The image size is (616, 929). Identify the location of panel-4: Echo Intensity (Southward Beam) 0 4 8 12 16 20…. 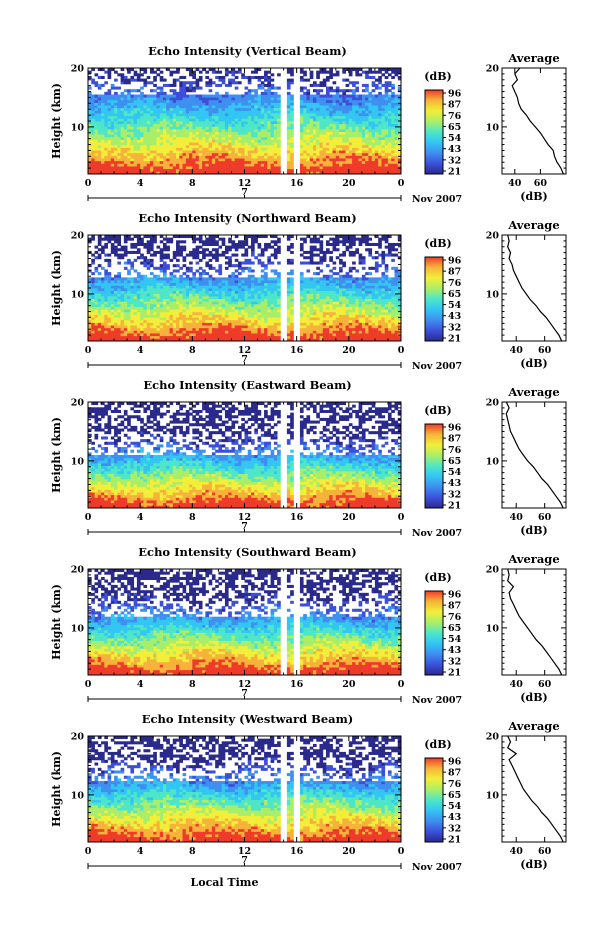
(308, 625).